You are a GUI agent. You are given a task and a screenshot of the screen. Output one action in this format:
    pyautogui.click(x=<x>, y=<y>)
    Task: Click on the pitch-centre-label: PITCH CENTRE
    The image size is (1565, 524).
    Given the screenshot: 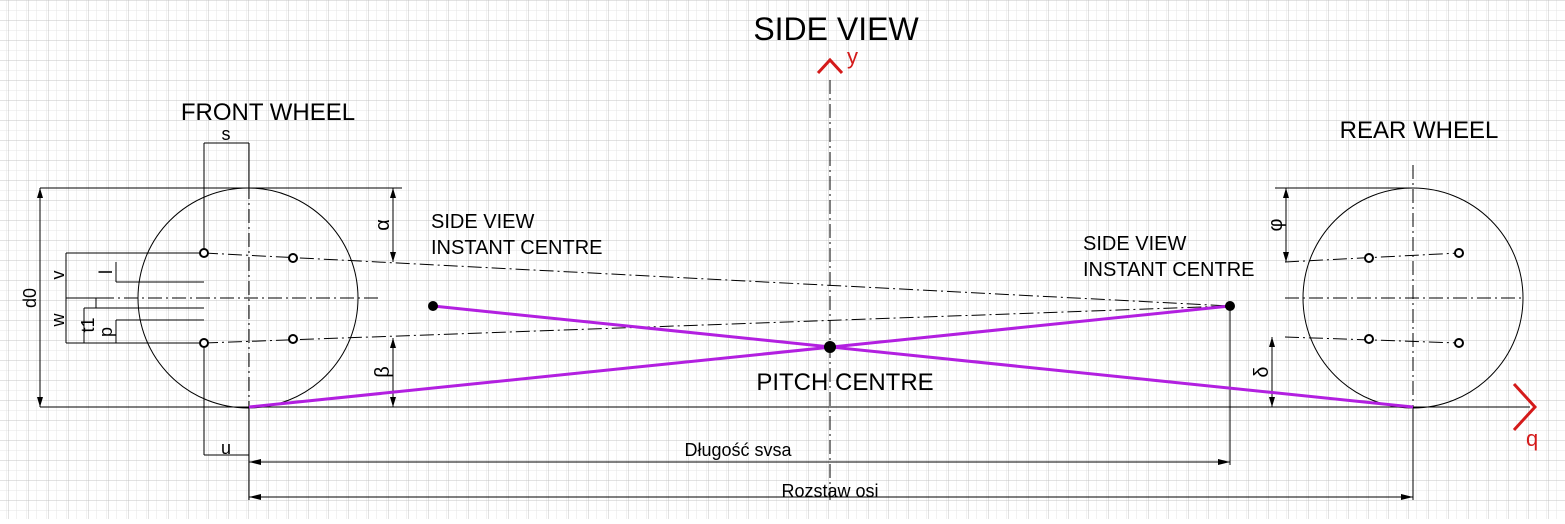 What is the action you would take?
    pyautogui.click(x=844, y=382)
    